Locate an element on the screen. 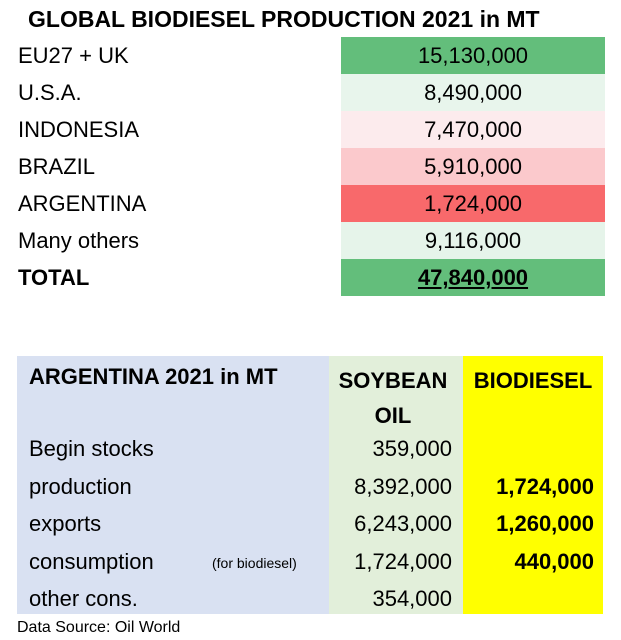  table-row: Many others 9,116,000 is located at coordinates (310, 240).